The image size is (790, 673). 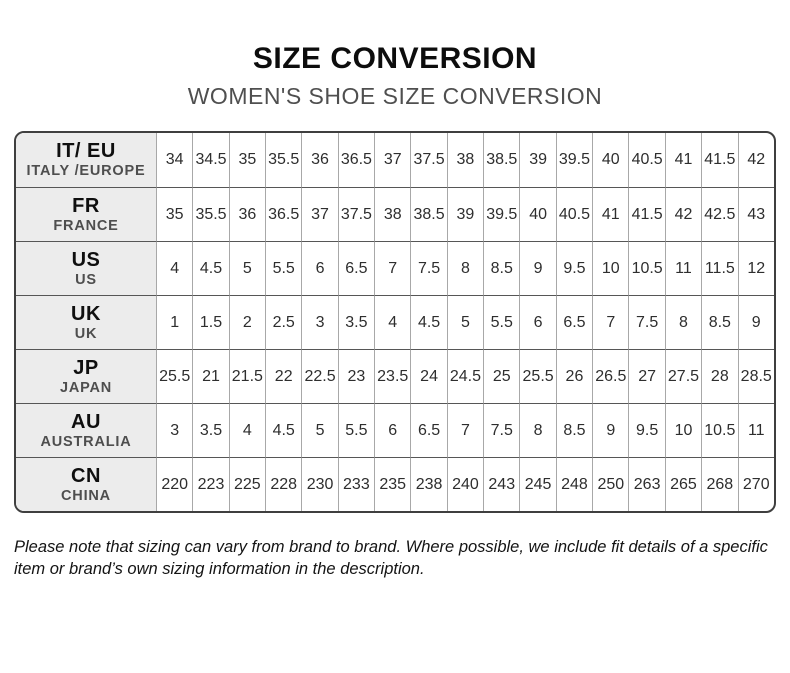 What do you see at coordinates (210, 322) in the screenshot?
I see `size-cell: 1.5` at bounding box center [210, 322].